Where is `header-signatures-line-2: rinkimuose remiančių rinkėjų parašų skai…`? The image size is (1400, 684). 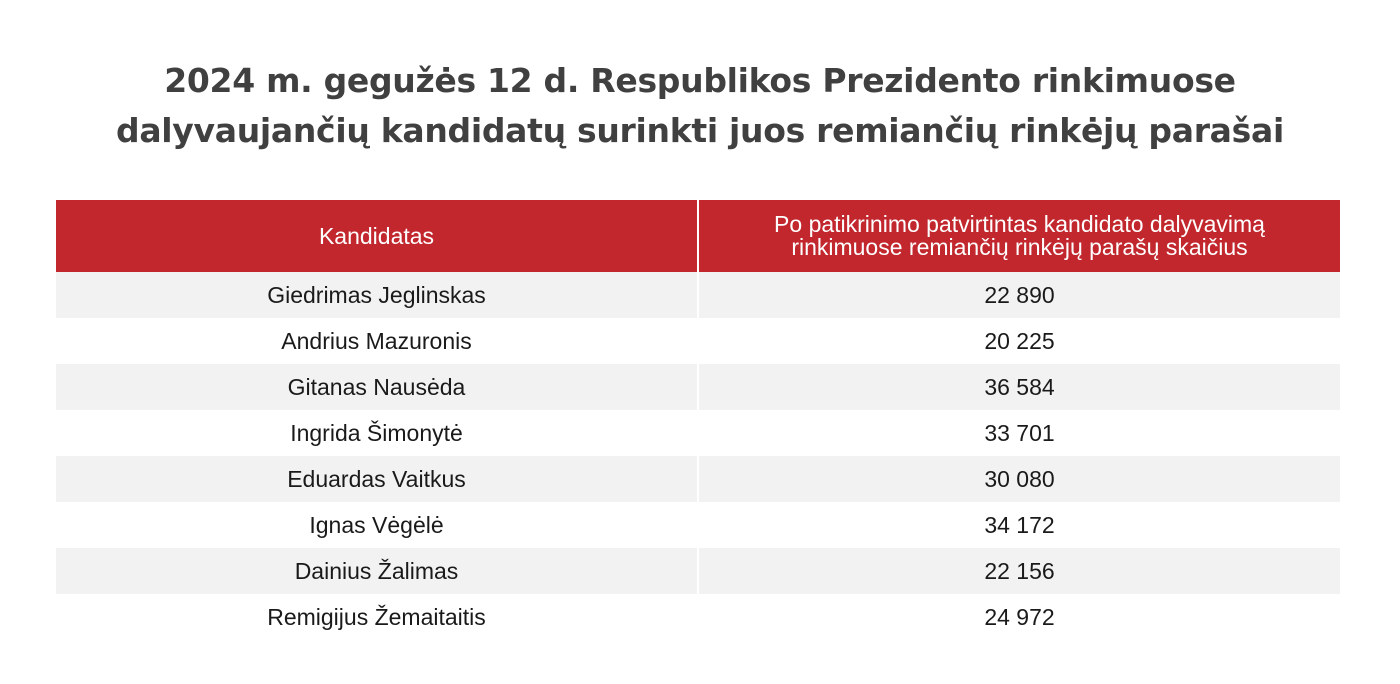
header-signatures-line-2: rinkimuose remiančių rinkėjų parašų skai… is located at coordinates (1019, 247).